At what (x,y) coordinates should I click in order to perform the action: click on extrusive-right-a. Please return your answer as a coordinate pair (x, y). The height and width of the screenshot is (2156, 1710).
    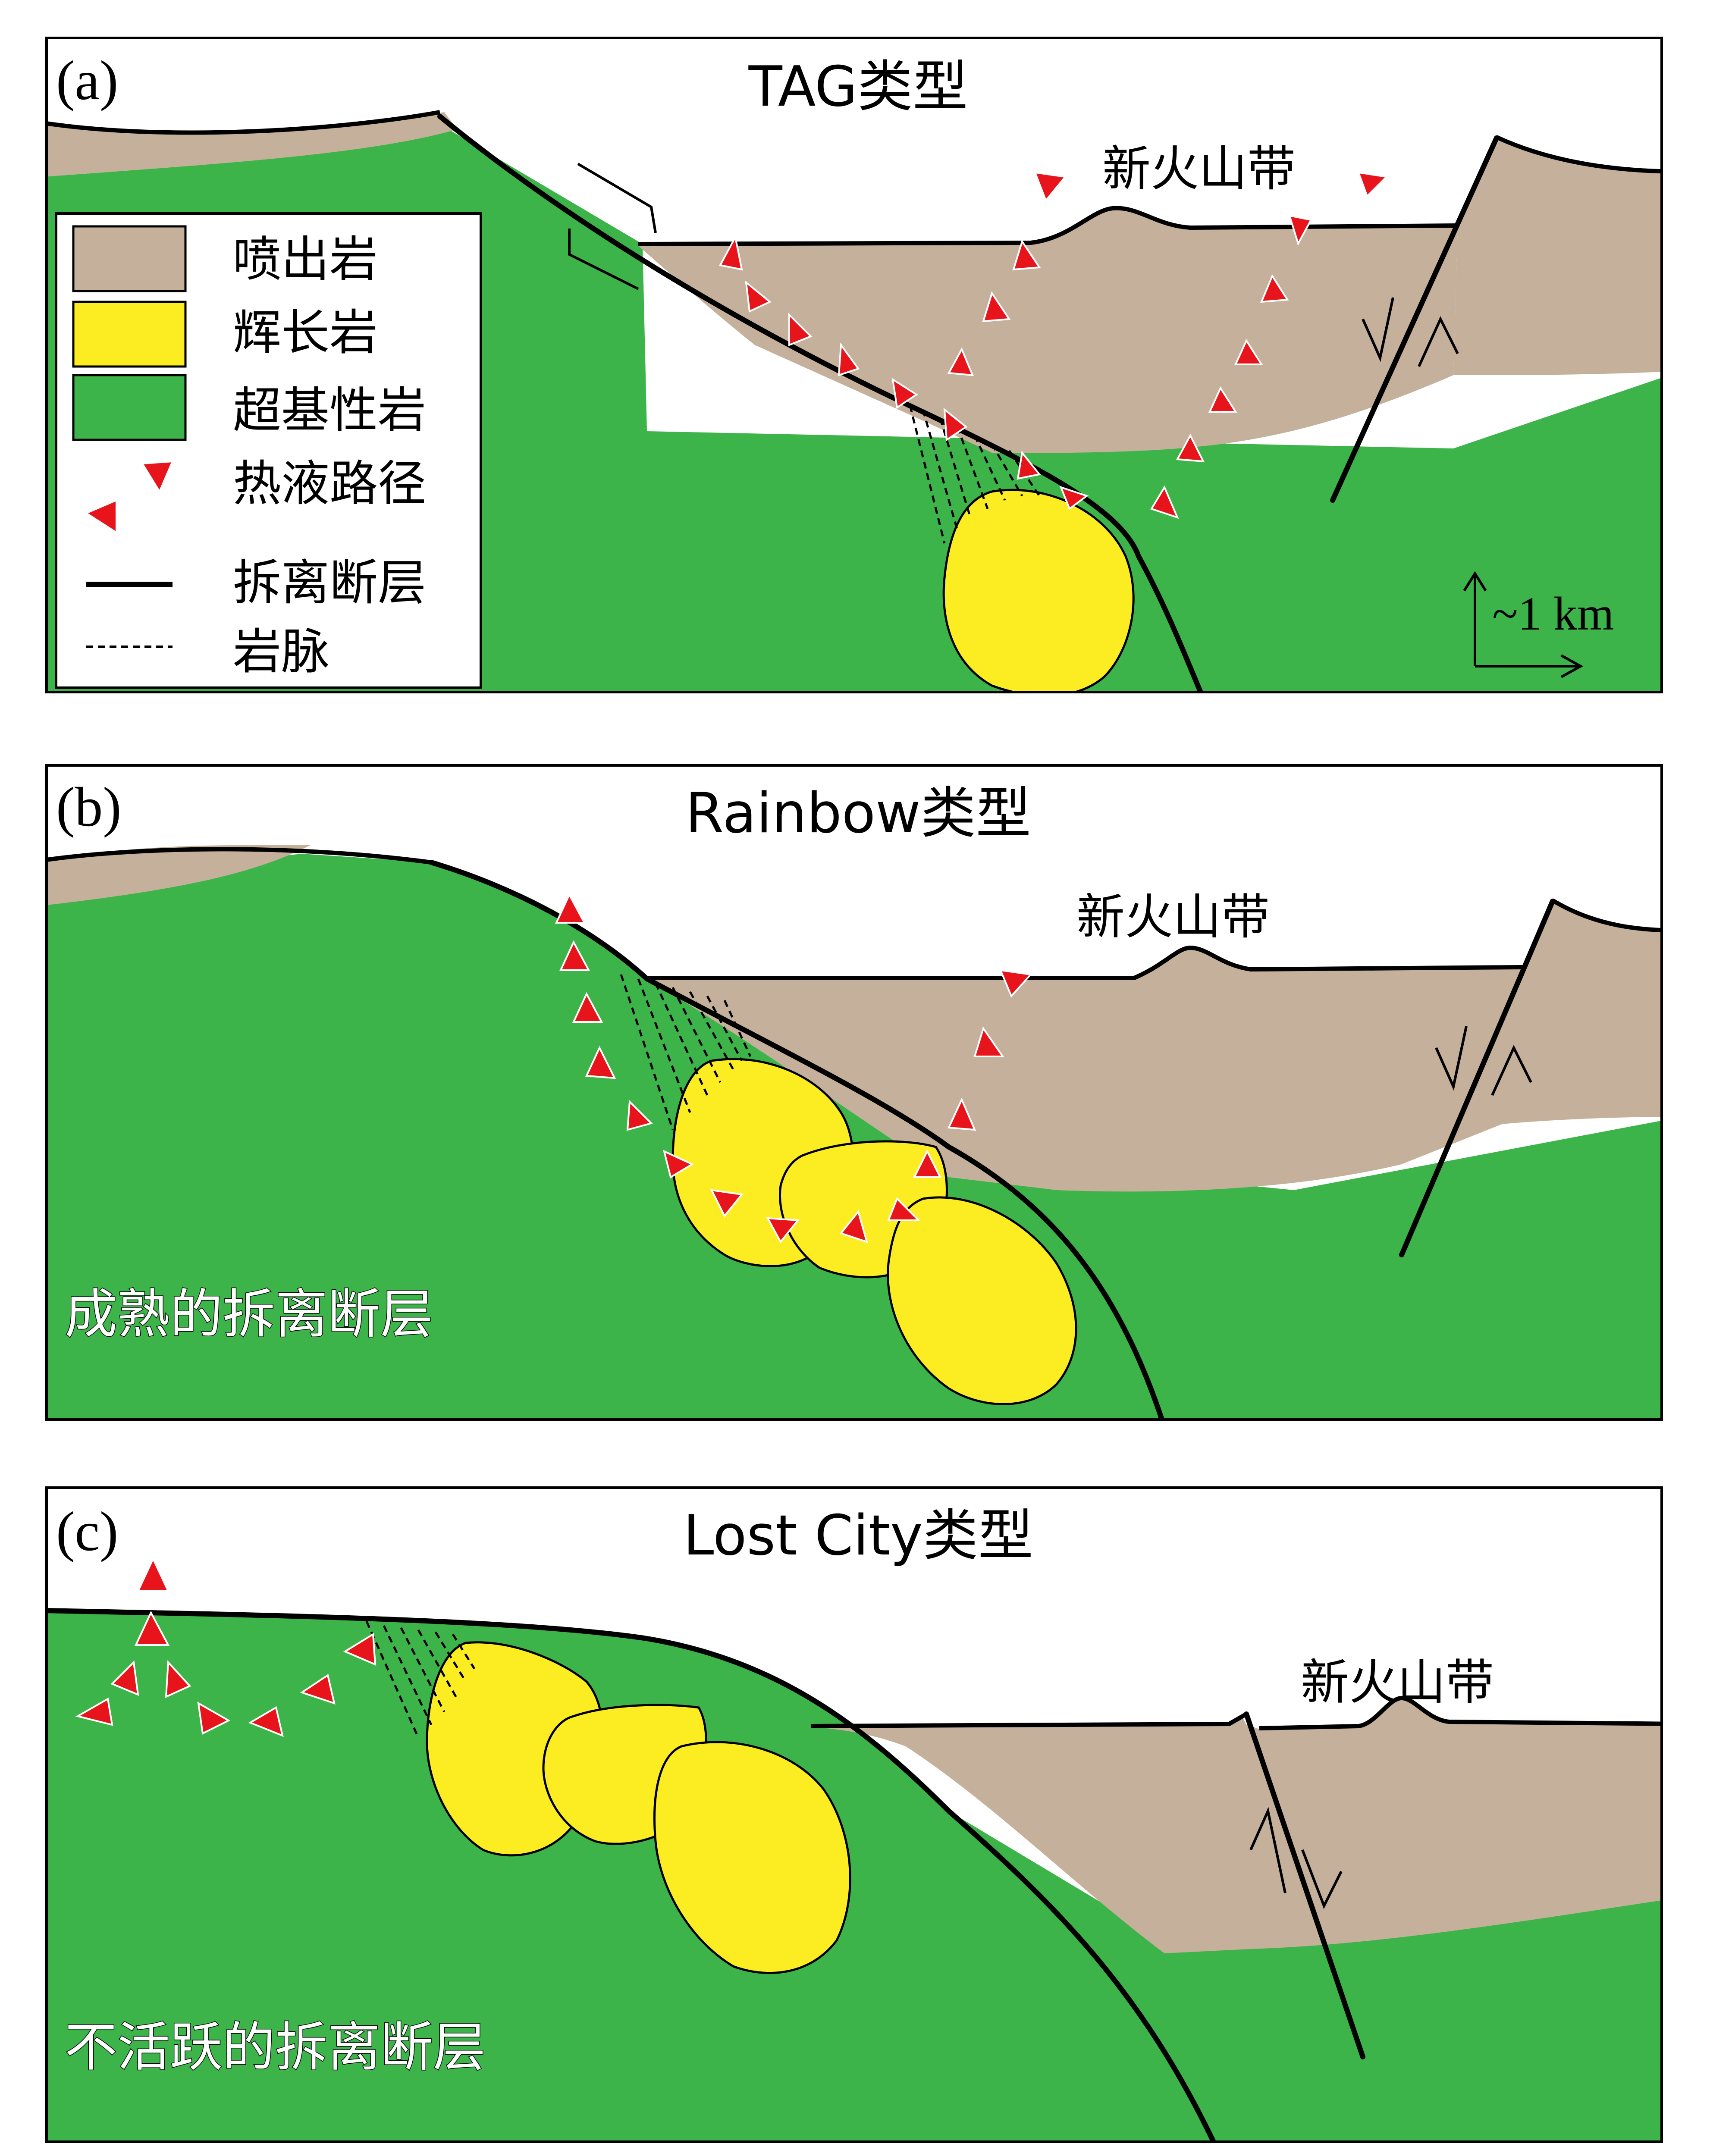
    Looking at the image, I should click on (1557, 256).